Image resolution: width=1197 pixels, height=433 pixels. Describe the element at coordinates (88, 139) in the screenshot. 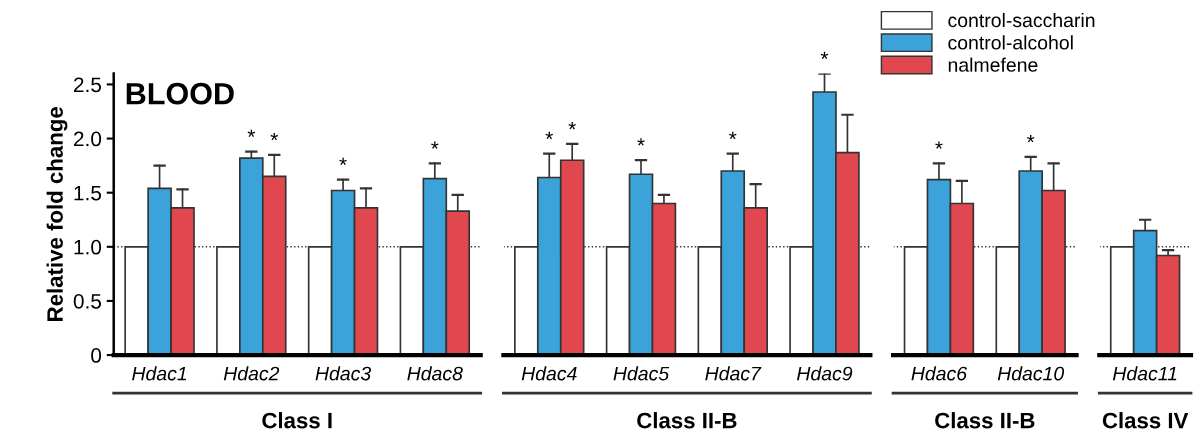

I see `y-tick-label: 2.0` at that location.